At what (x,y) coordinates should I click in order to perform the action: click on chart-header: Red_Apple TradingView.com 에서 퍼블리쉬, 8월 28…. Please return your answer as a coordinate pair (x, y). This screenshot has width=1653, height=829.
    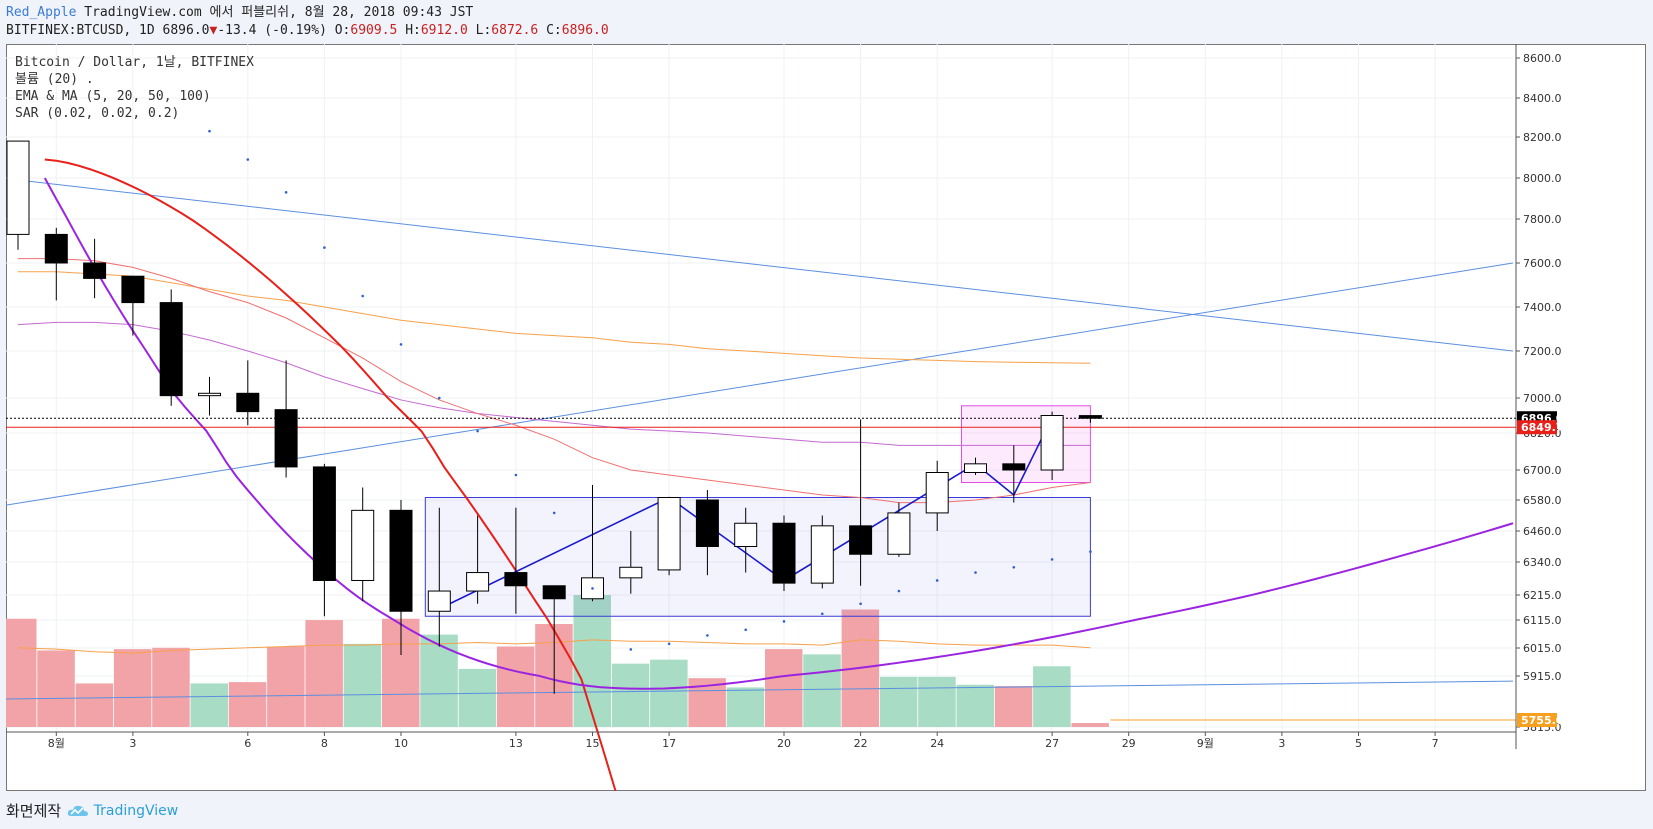
    Looking at the image, I should click on (307, 22).